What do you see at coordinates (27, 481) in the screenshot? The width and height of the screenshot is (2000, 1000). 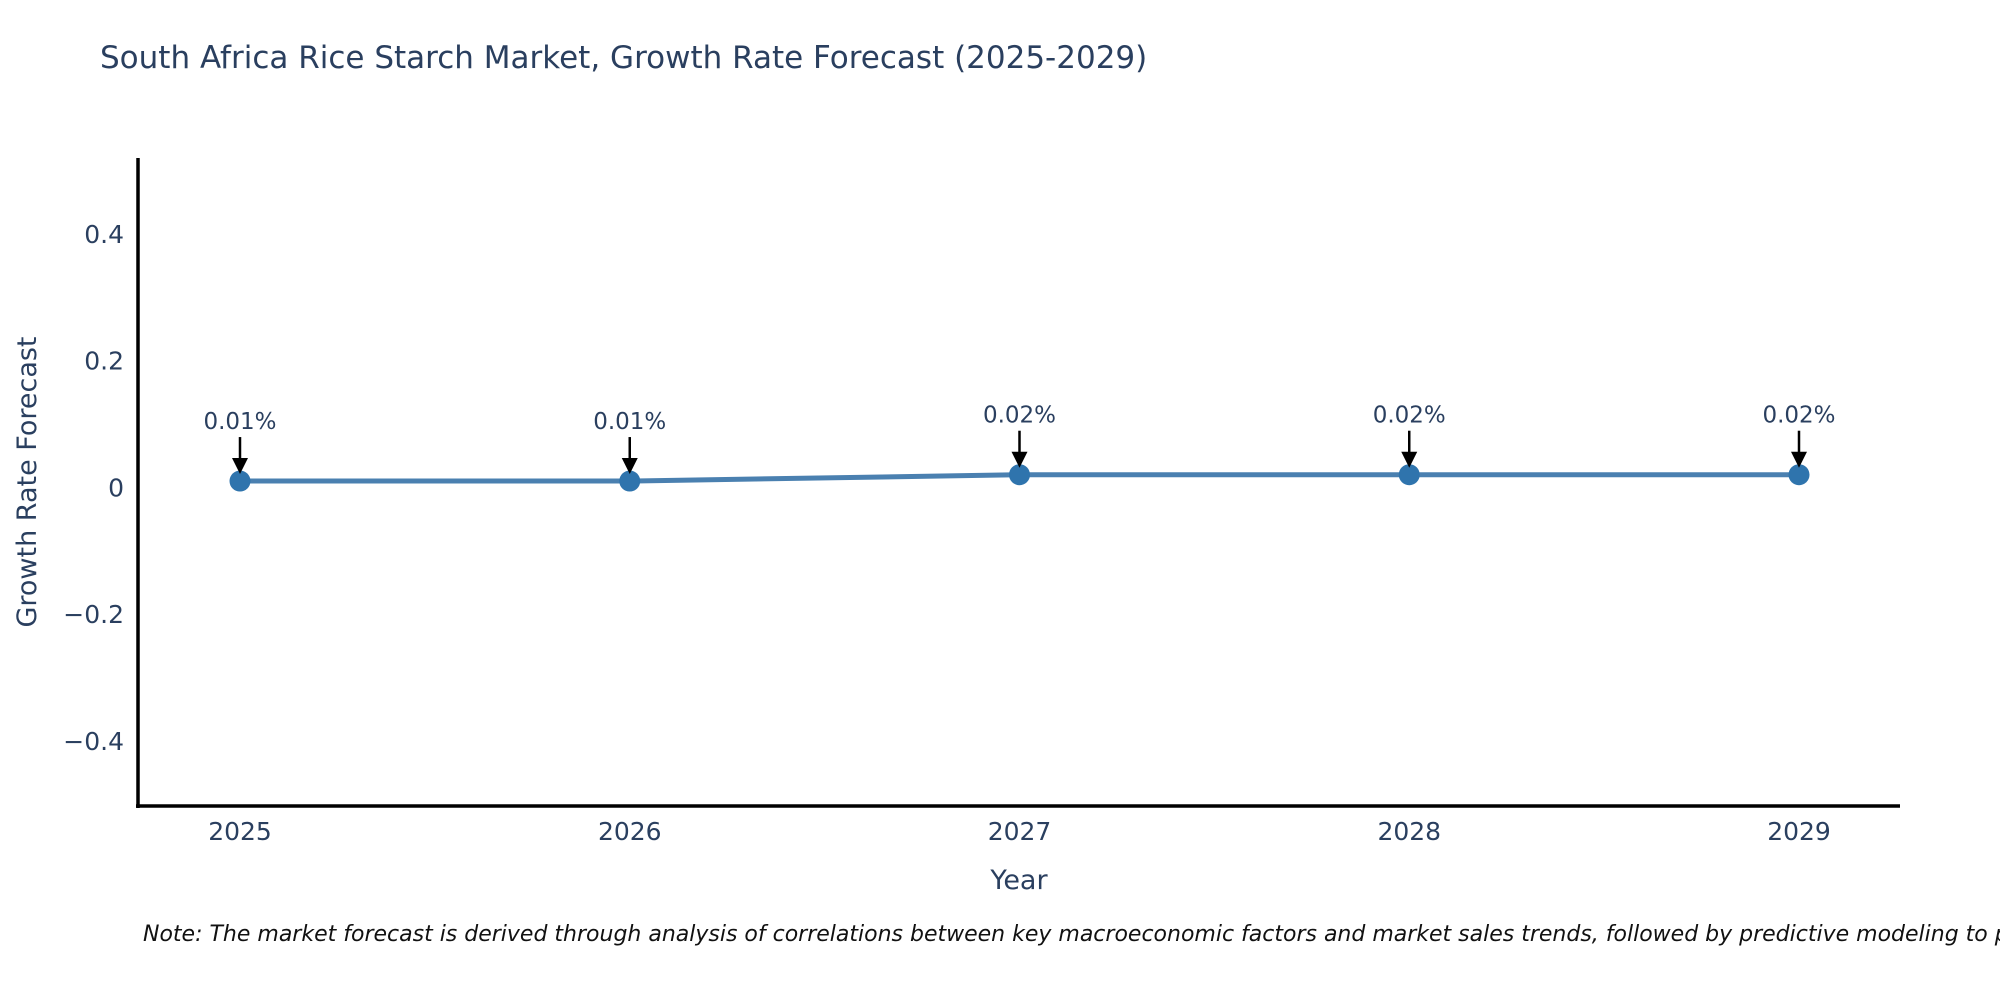 I see `y-axis-title: Growth Rate Forecast` at bounding box center [27, 481].